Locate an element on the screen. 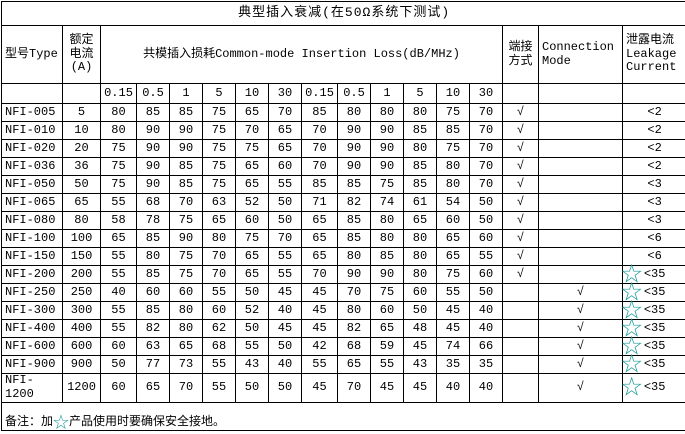 The image size is (685, 434). rated-current-cell: 1200 is located at coordinates (82, 388).